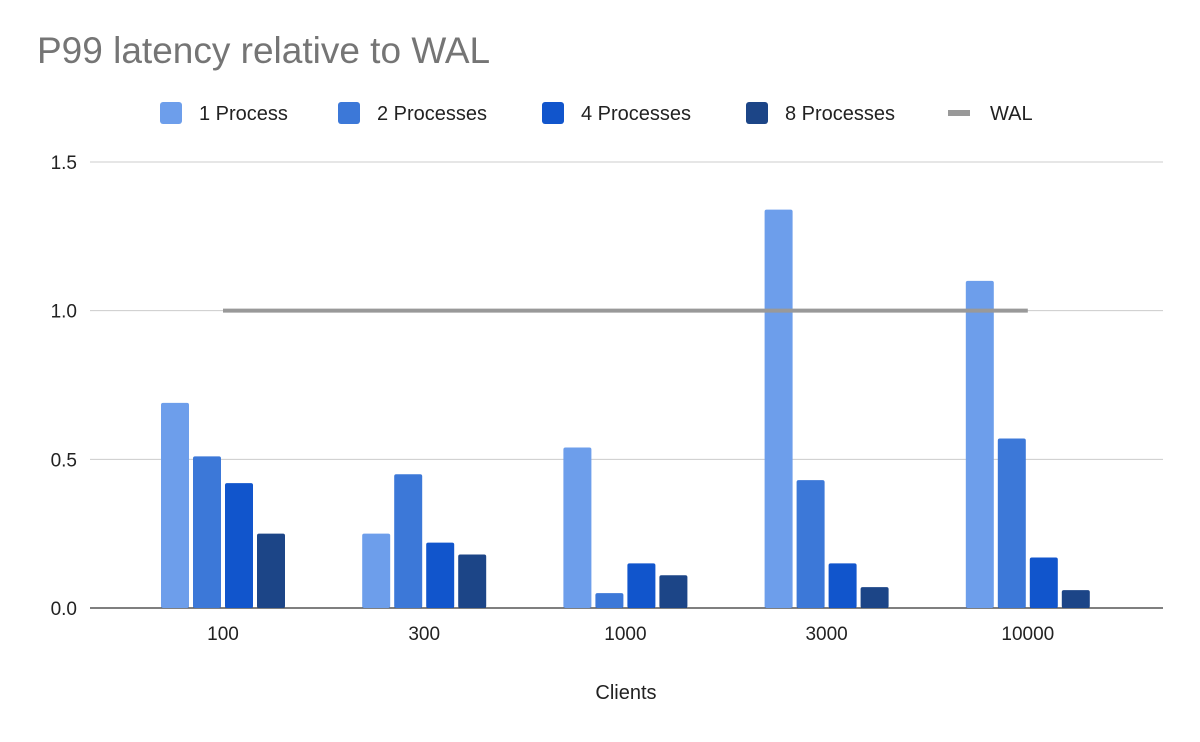 This screenshot has height=742, width=1200. I want to click on x-tick-label: 1000, so click(625, 634).